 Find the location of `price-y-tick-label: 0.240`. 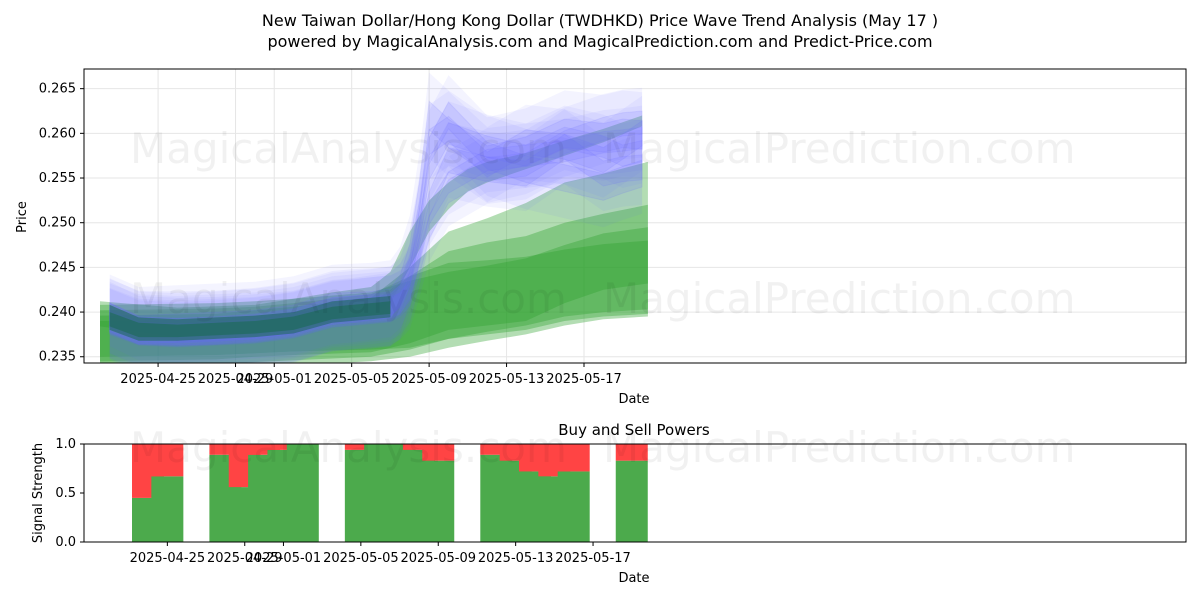

price-y-tick-label: 0.240 is located at coordinates (57, 312).